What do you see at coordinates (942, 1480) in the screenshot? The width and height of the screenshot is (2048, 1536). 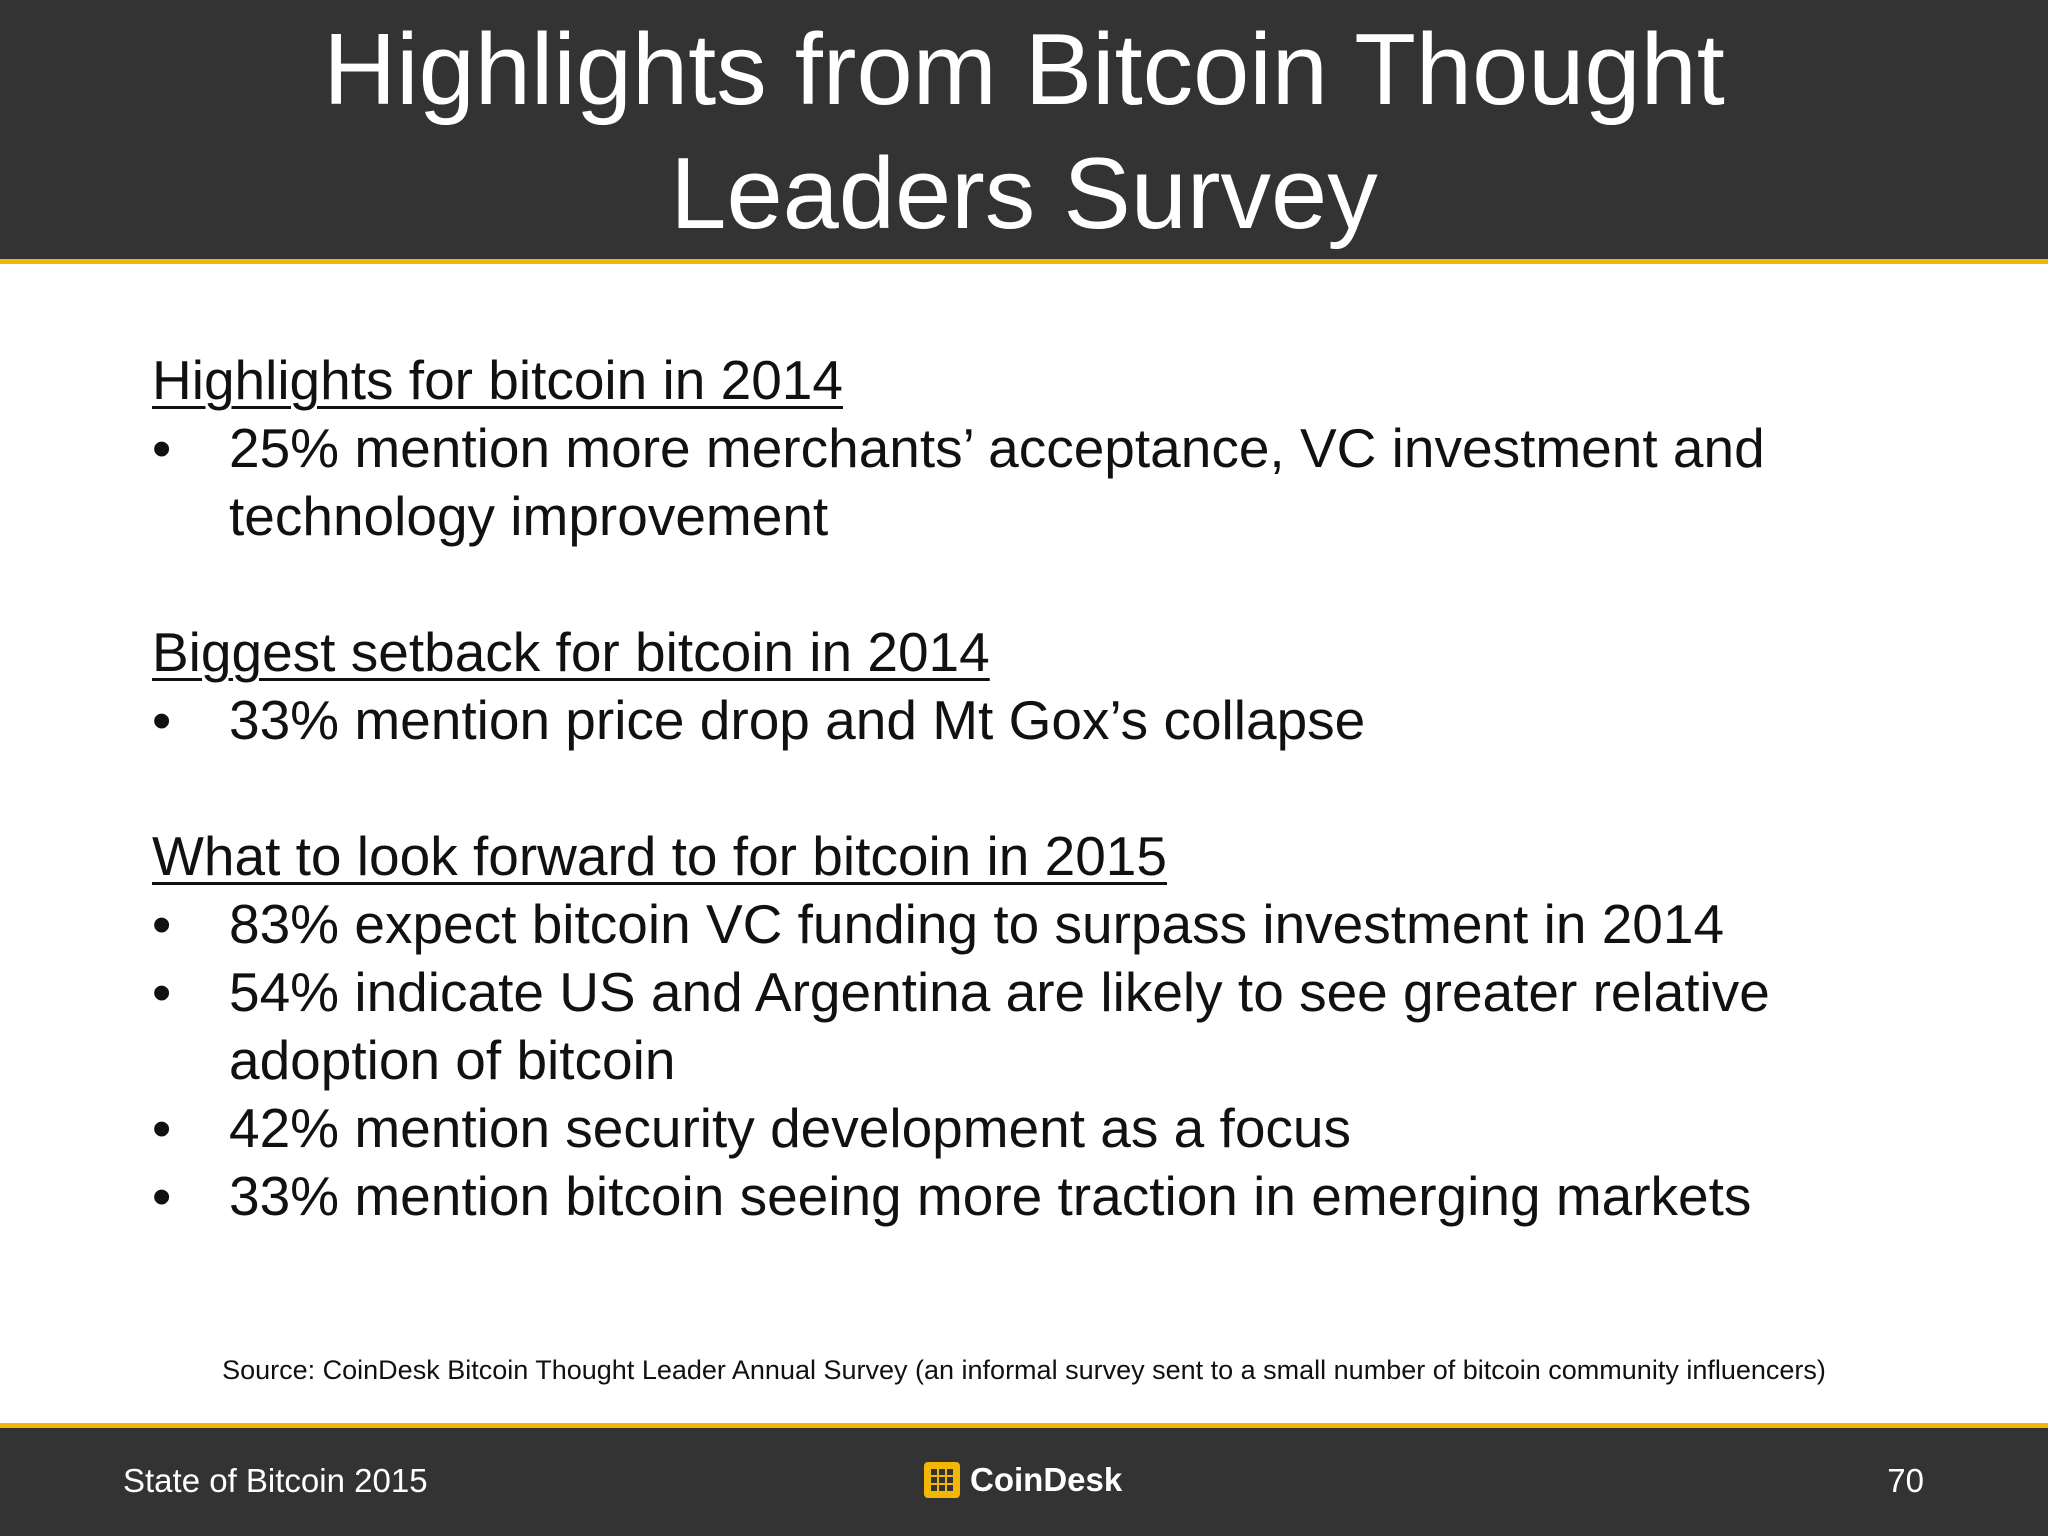 I see `coindesk-logo-icon` at bounding box center [942, 1480].